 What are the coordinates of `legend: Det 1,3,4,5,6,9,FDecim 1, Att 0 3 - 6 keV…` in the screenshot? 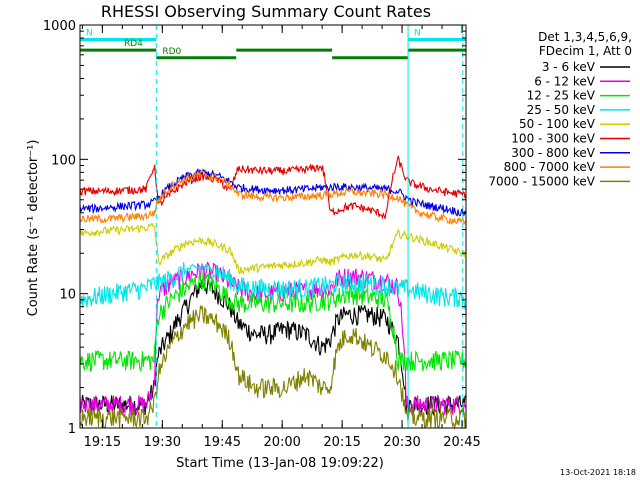 It's located at (560, 109).